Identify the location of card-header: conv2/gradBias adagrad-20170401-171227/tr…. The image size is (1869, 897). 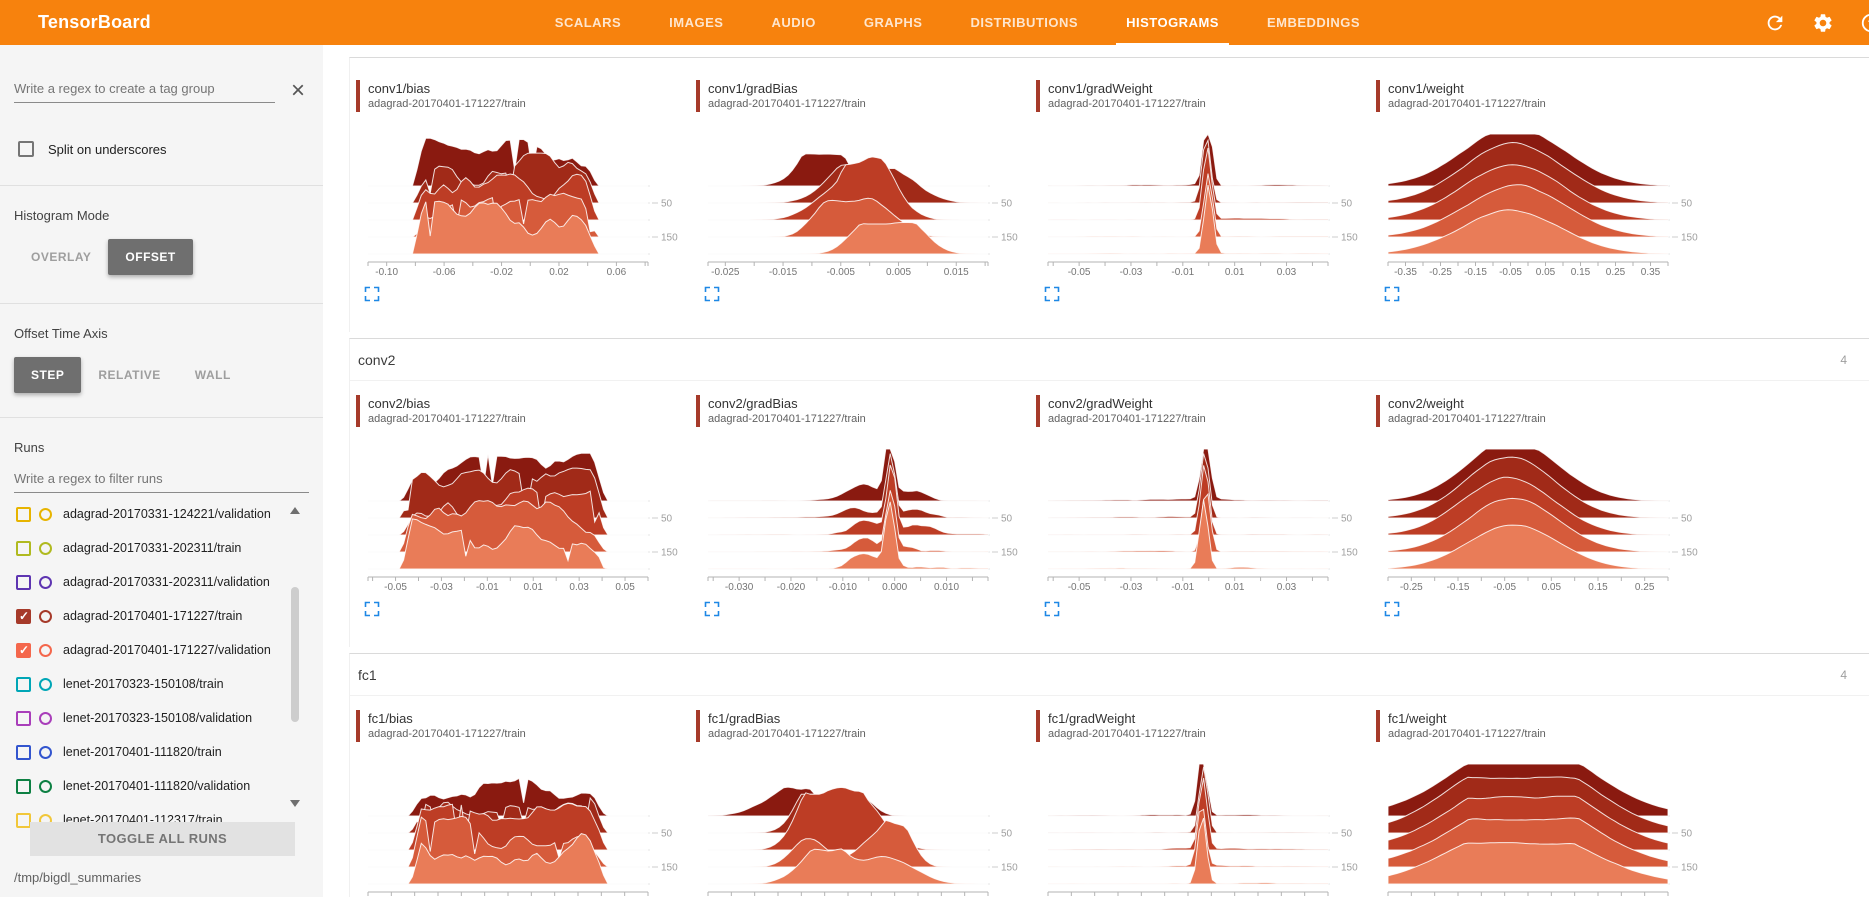
(866, 411).